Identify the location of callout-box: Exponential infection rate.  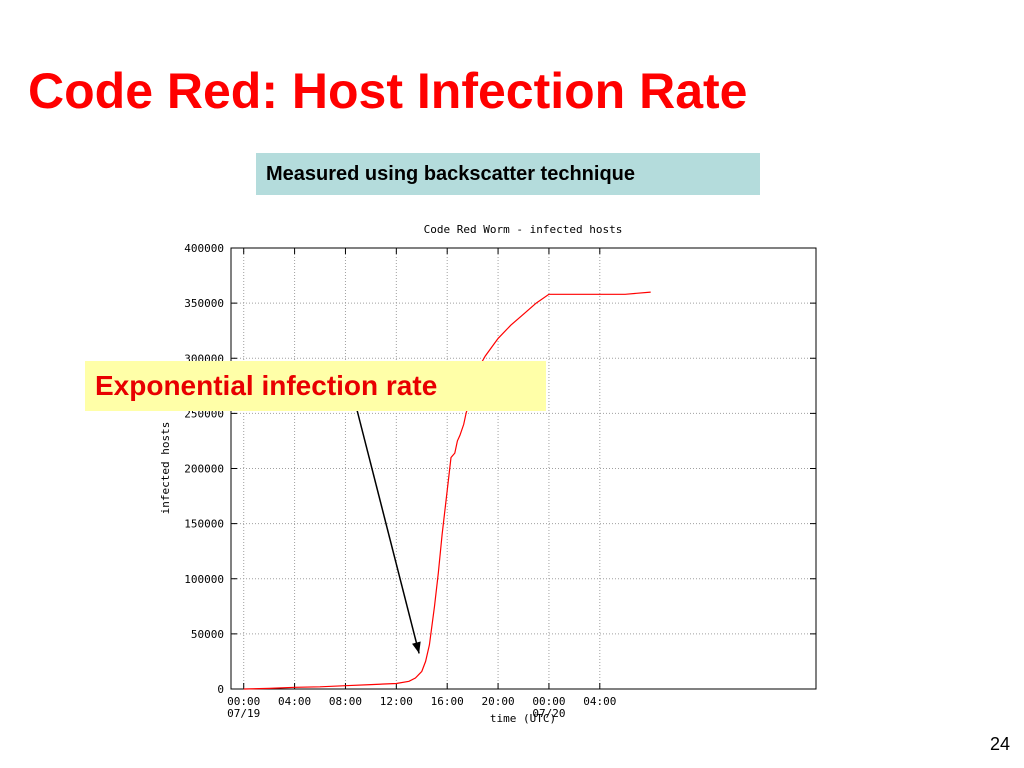
(315, 386).